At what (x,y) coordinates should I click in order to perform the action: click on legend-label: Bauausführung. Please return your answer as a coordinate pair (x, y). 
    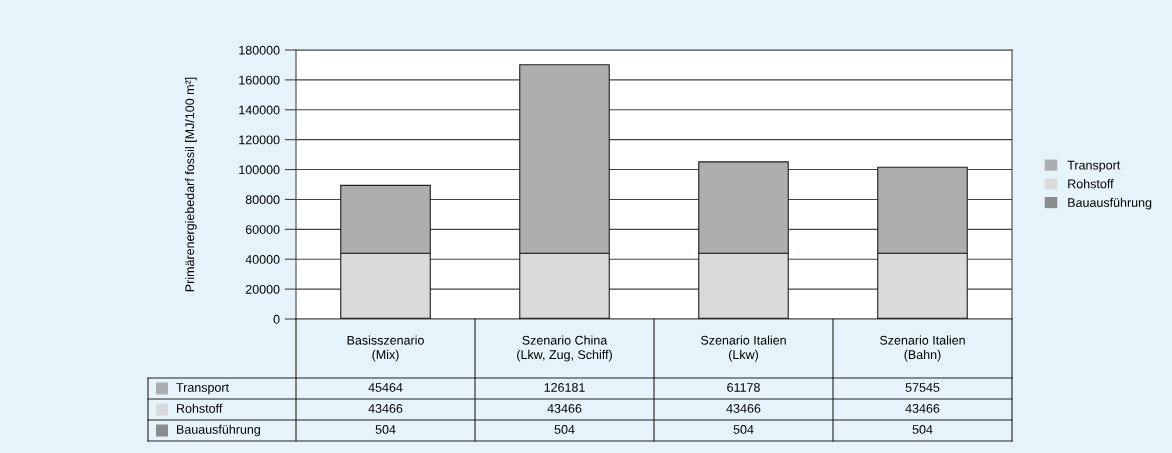
    Looking at the image, I should click on (218, 430).